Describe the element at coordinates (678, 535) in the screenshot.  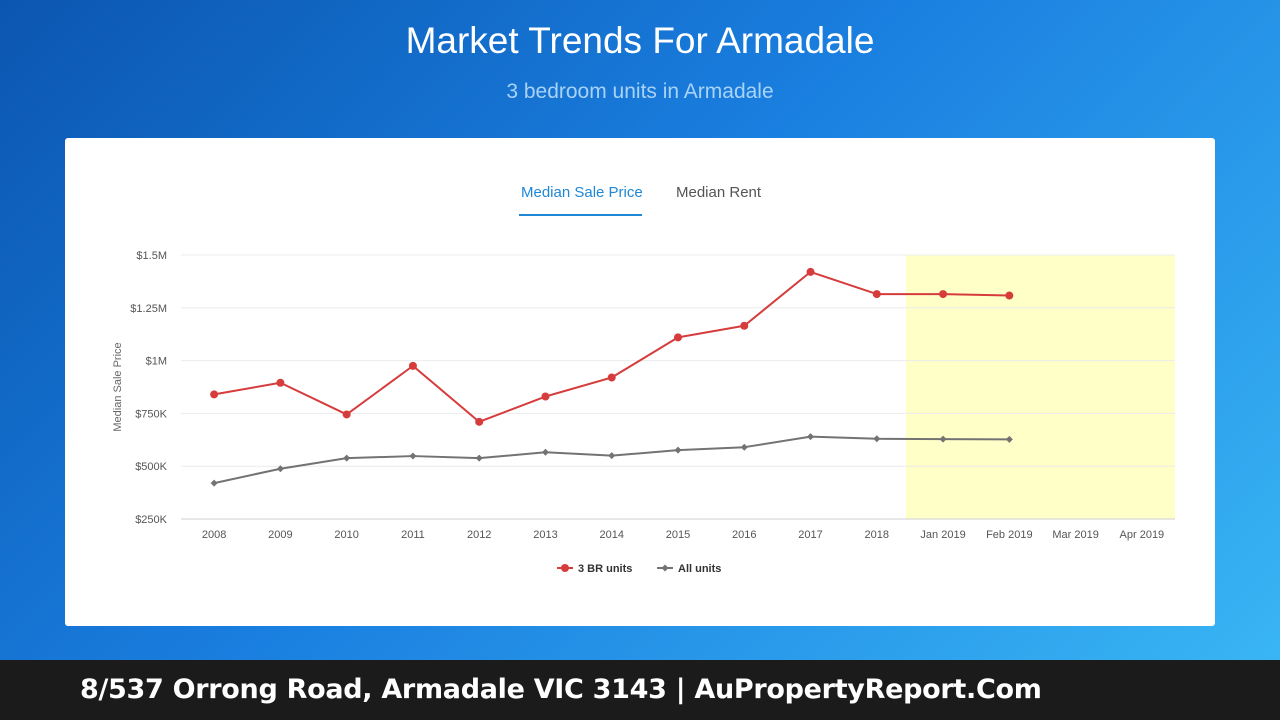
I see `x-tick-label: 2015` at that location.